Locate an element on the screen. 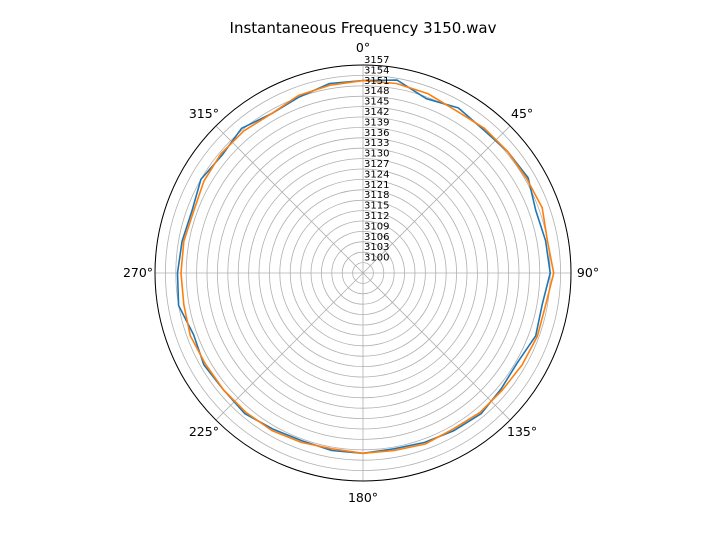 Image resolution: width=709 pixels, height=542 pixels. angular-tick-label: 0° is located at coordinates (363, 47).